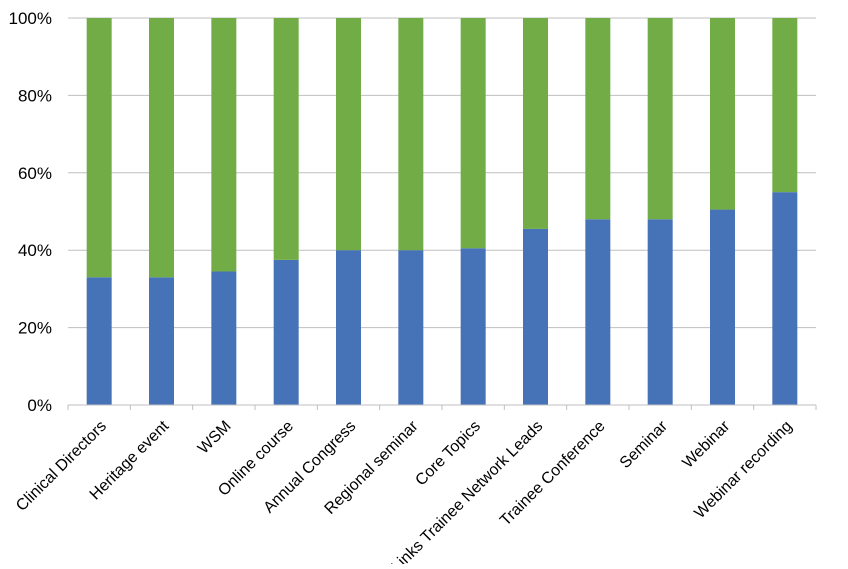 This screenshot has width=848, height=569. Describe the element at coordinates (35, 250) in the screenshot. I see `y-tick-label: 40%` at that location.